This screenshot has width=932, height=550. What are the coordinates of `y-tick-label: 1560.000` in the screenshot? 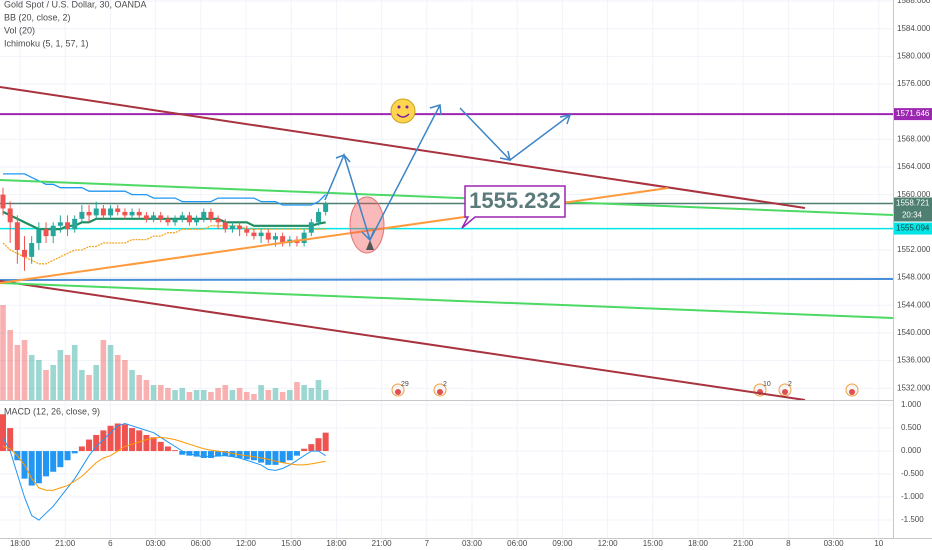 It's located at (914, 194).